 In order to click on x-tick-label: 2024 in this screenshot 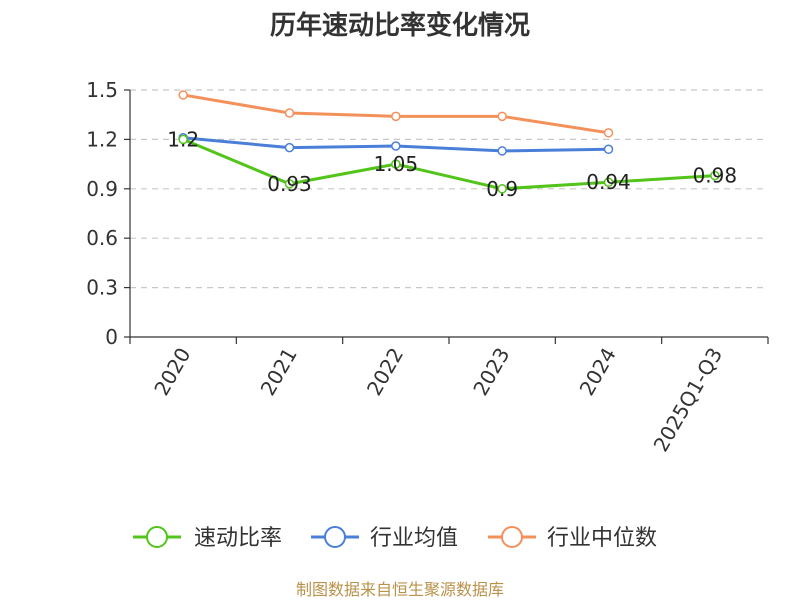, I will do `click(598, 372)`.